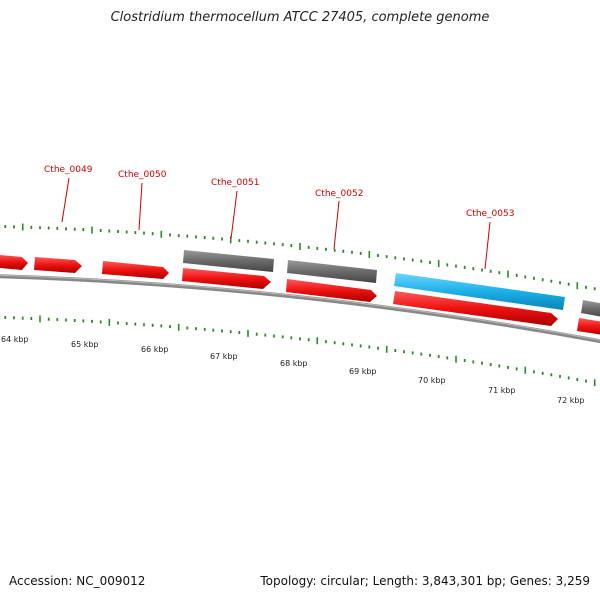 Image resolution: width=600 pixels, height=600 pixels. What do you see at coordinates (68, 170) in the screenshot?
I see `gene-label-cthe-0049: Cthe_0049` at bounding box center [68, 170].